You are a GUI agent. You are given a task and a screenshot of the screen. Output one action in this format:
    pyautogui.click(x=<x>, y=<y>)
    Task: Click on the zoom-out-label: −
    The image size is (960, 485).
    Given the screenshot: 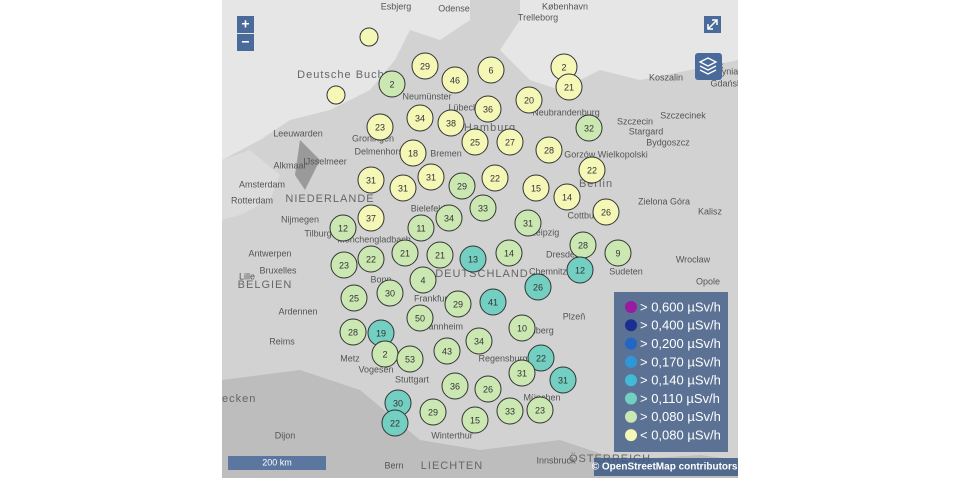 What is the action you would take?
    pyautogui.click(x=245, y=42)
    